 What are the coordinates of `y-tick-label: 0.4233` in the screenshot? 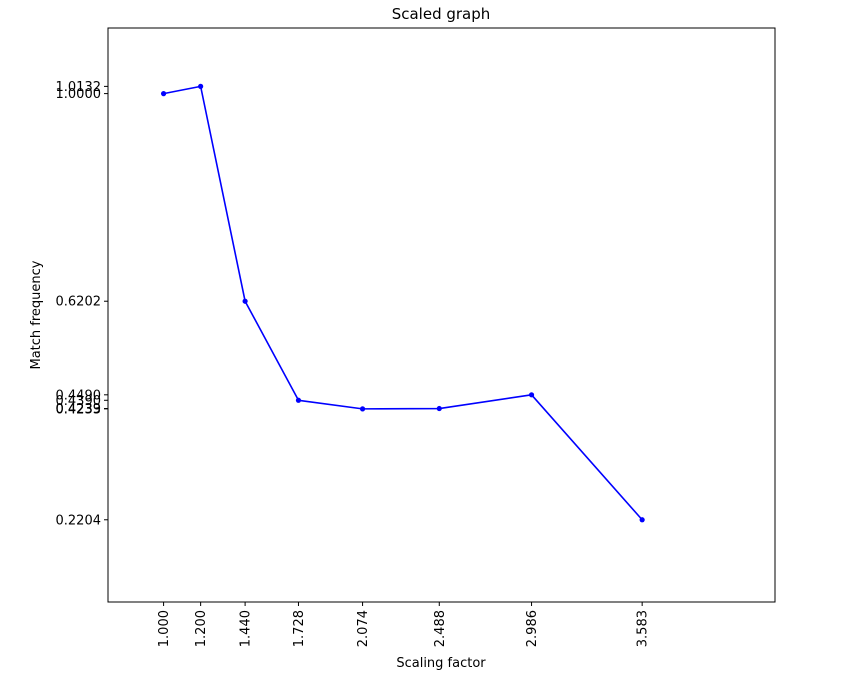 It's located at (79, 409).